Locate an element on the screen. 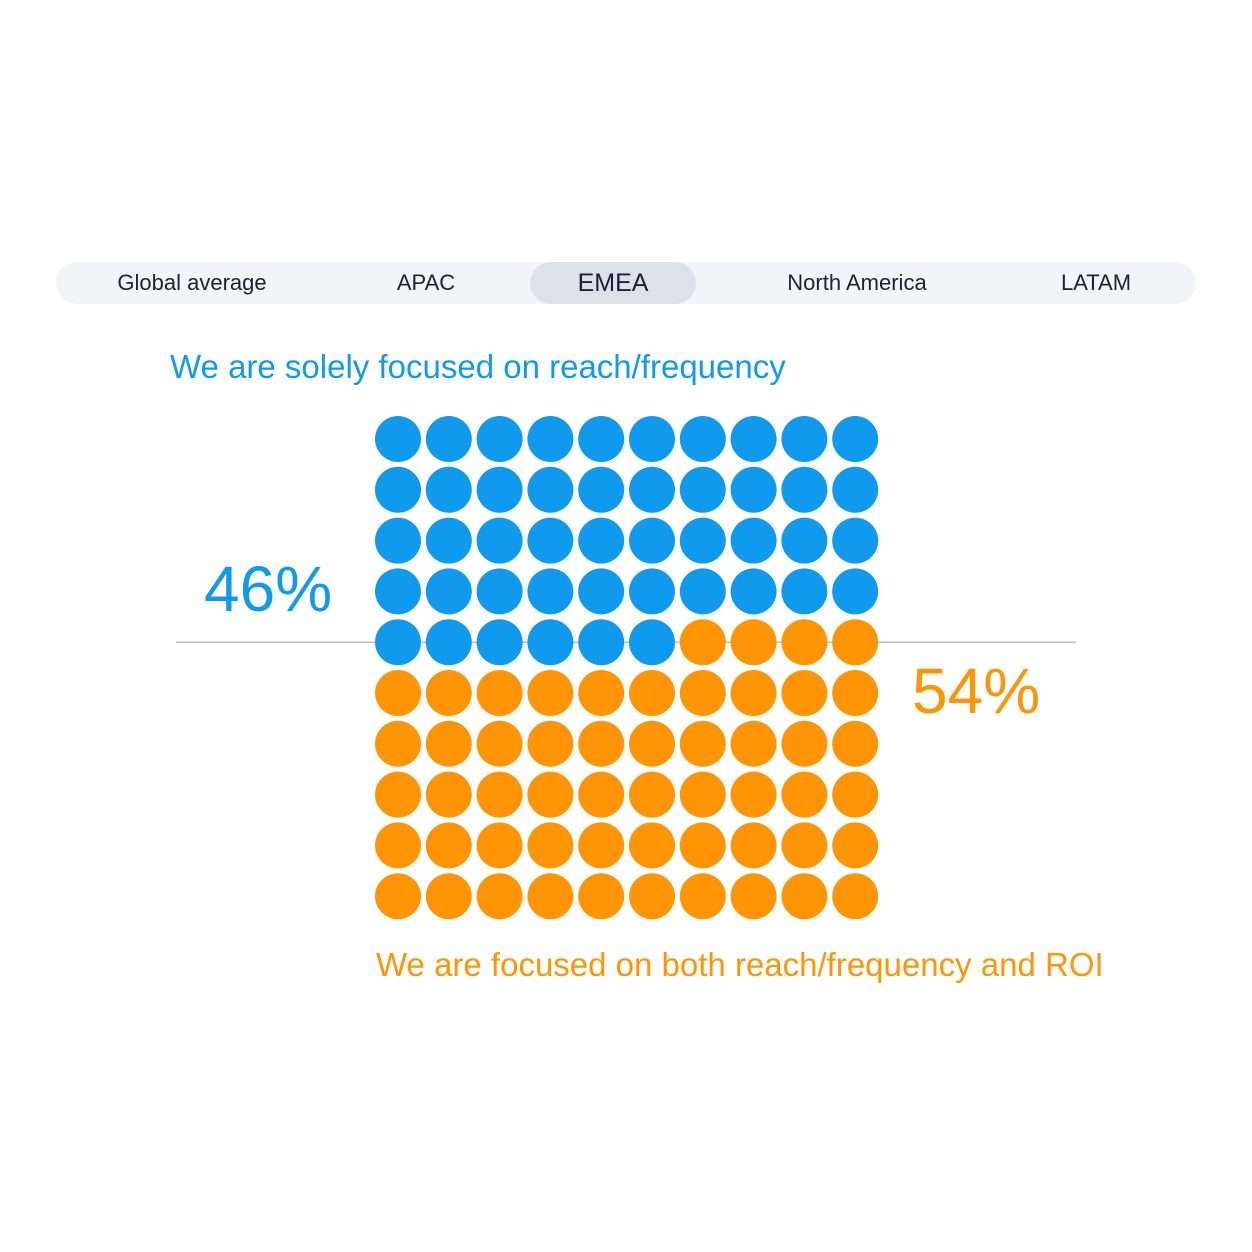 The image size is (1252, 1252). percentage-reach-frequency: 46% is located at coordinates (268, 589).